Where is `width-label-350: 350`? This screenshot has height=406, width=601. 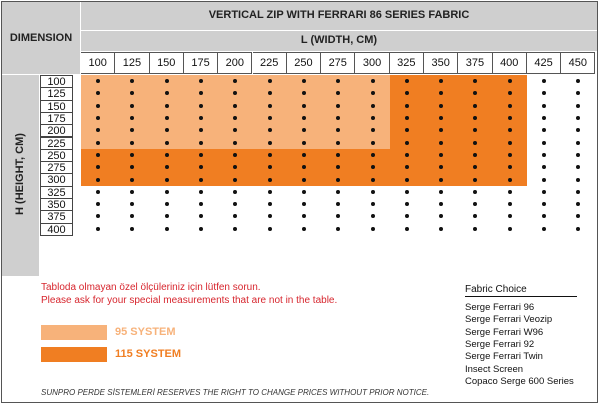 width-label-350: 350 is located at coordinates (441, 63).